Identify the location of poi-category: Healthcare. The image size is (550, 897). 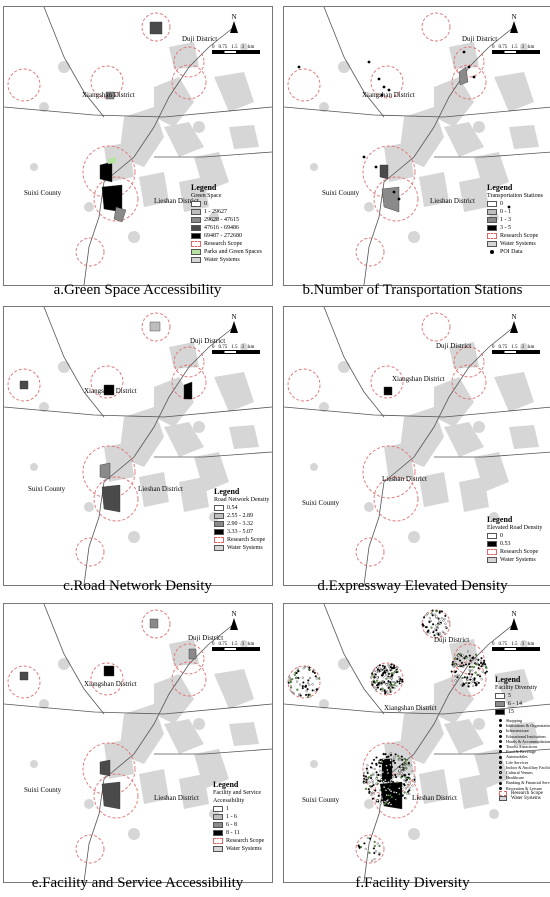
(523, 777).